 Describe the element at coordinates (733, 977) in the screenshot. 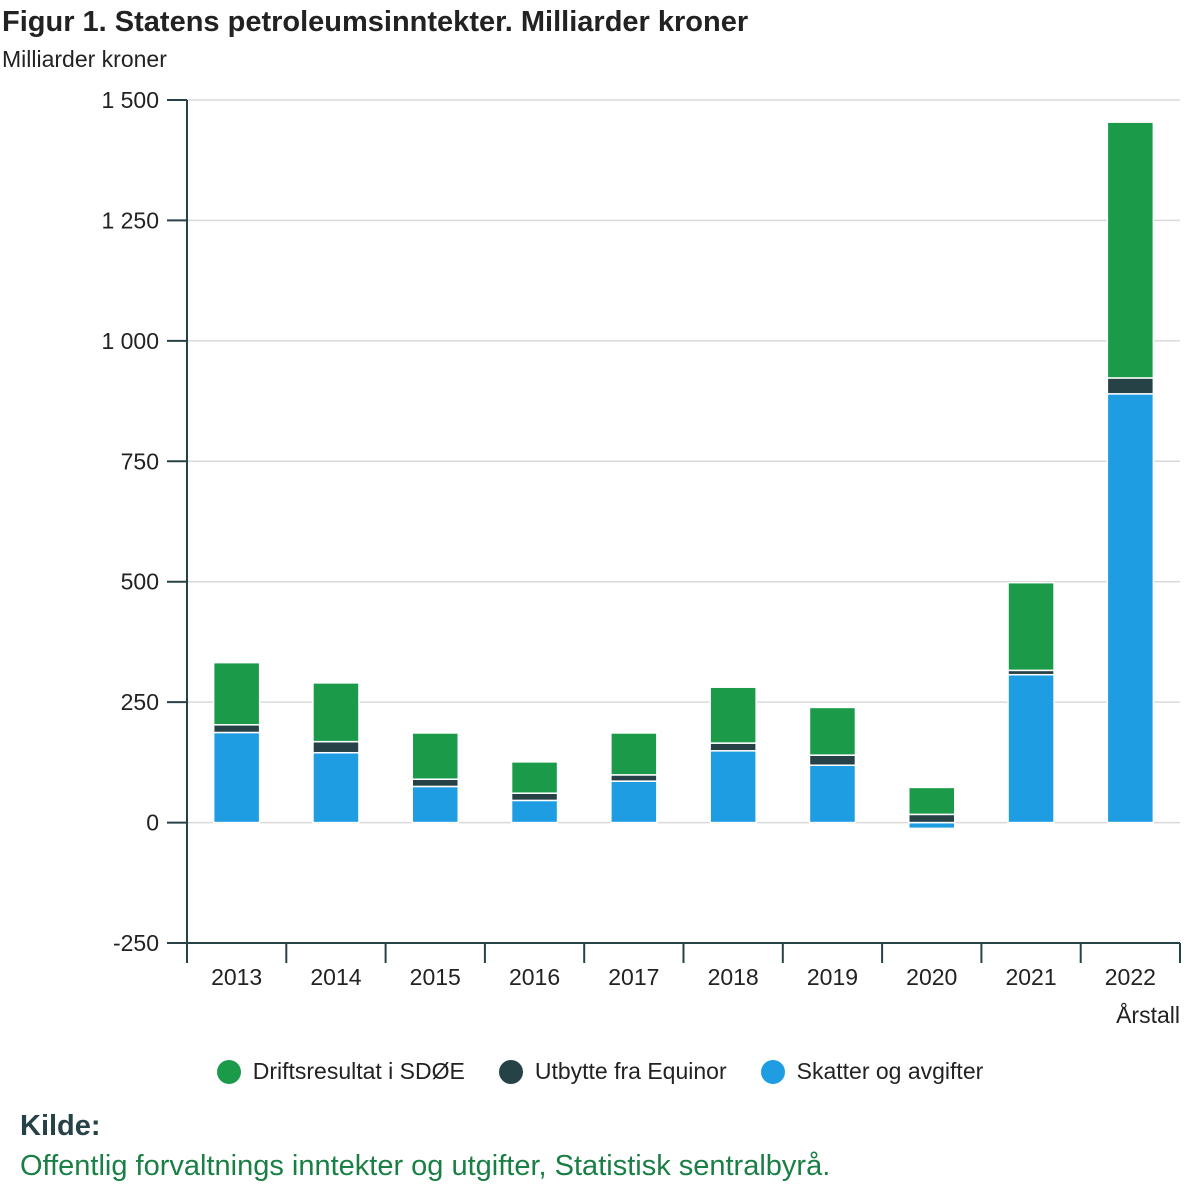

I see `x-tick-label: 2018` at that location.